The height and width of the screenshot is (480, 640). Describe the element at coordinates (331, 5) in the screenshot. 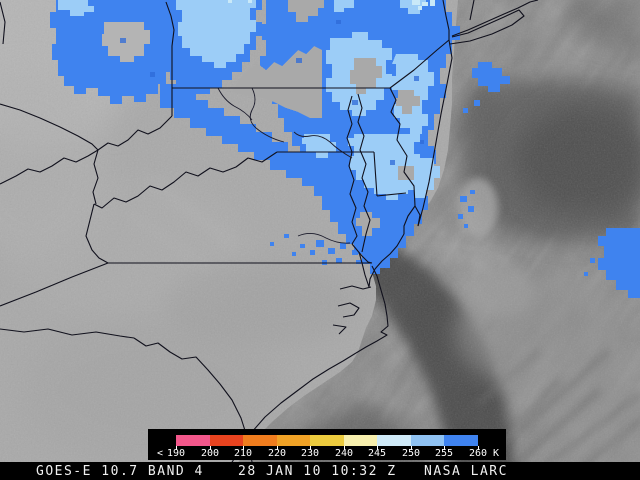

I see `precip-overlay-245-250k` at that location.